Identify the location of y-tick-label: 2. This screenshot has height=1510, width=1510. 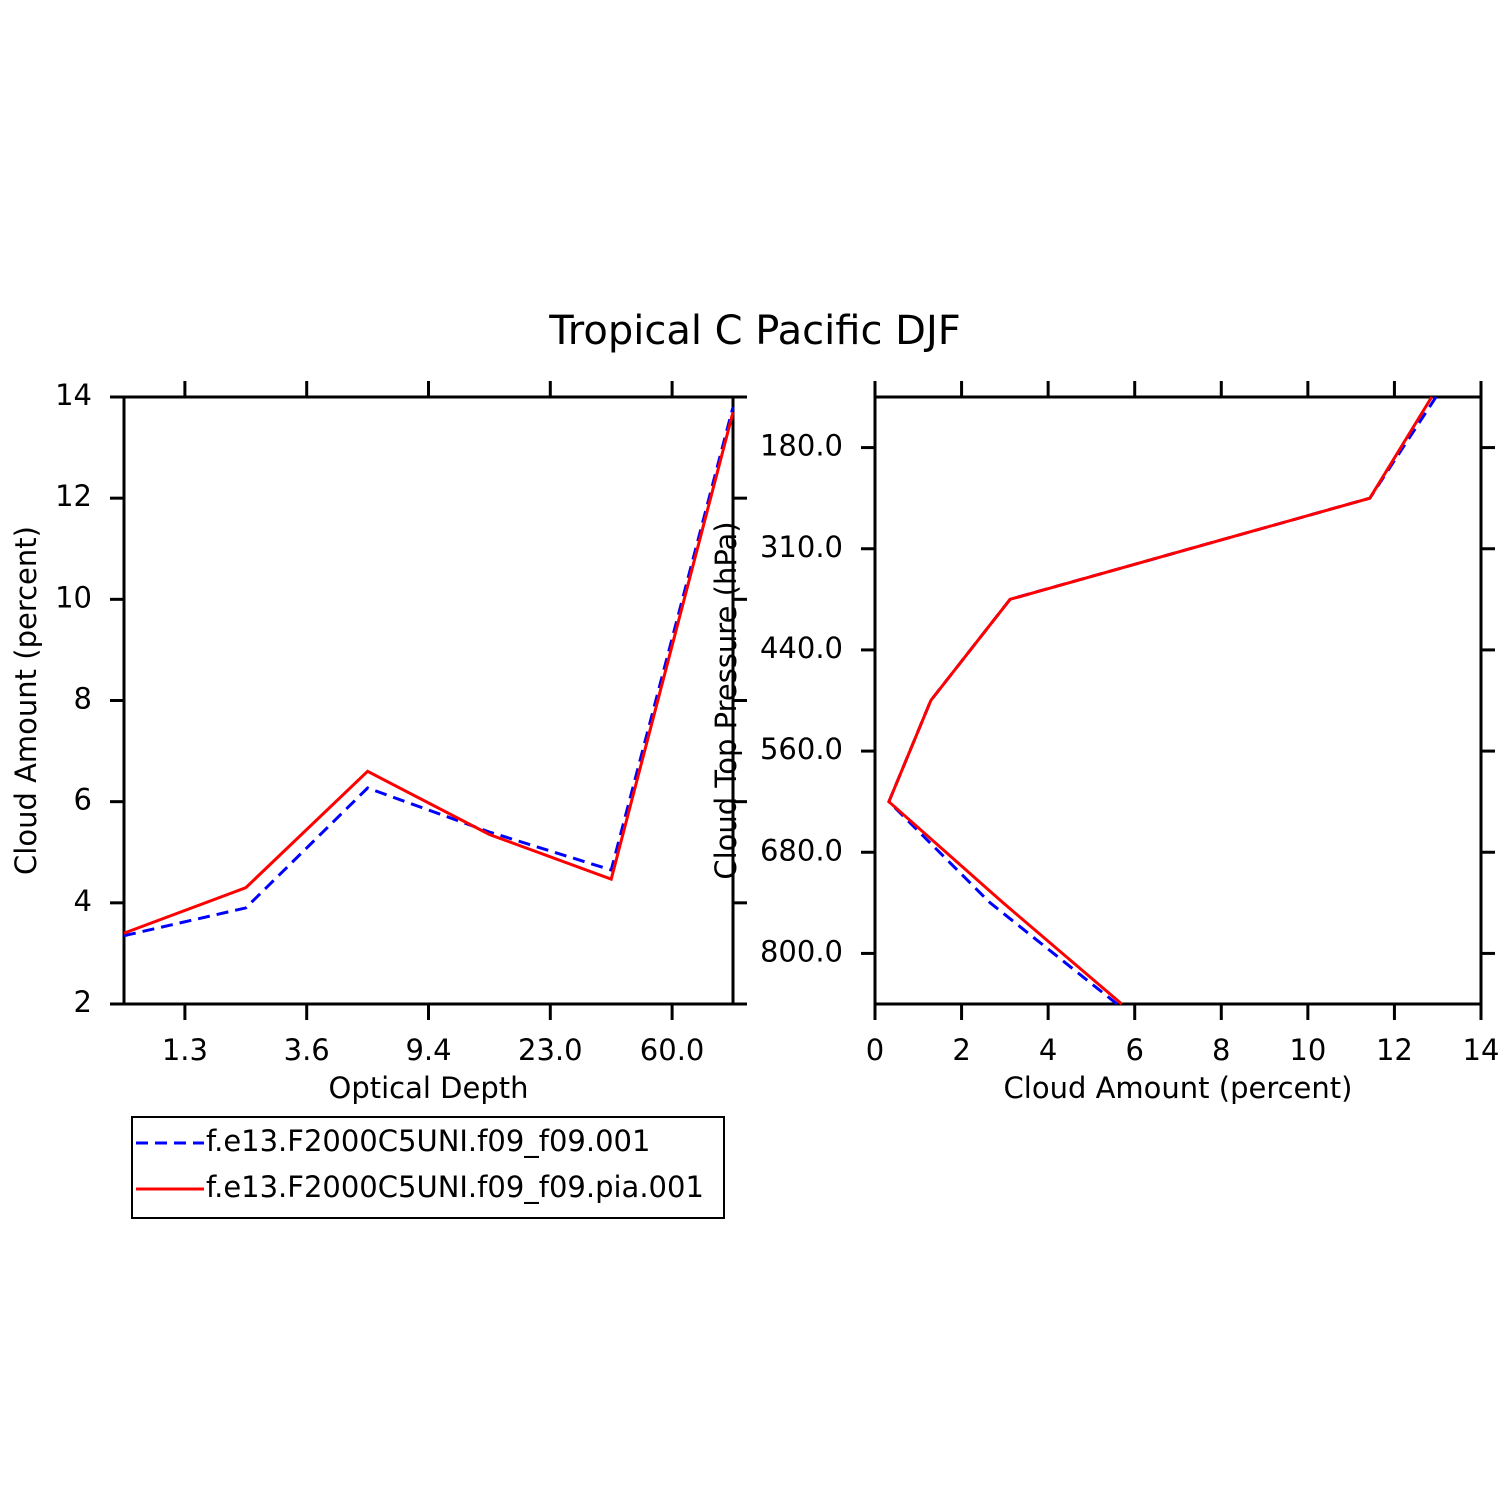
(83, 1002).